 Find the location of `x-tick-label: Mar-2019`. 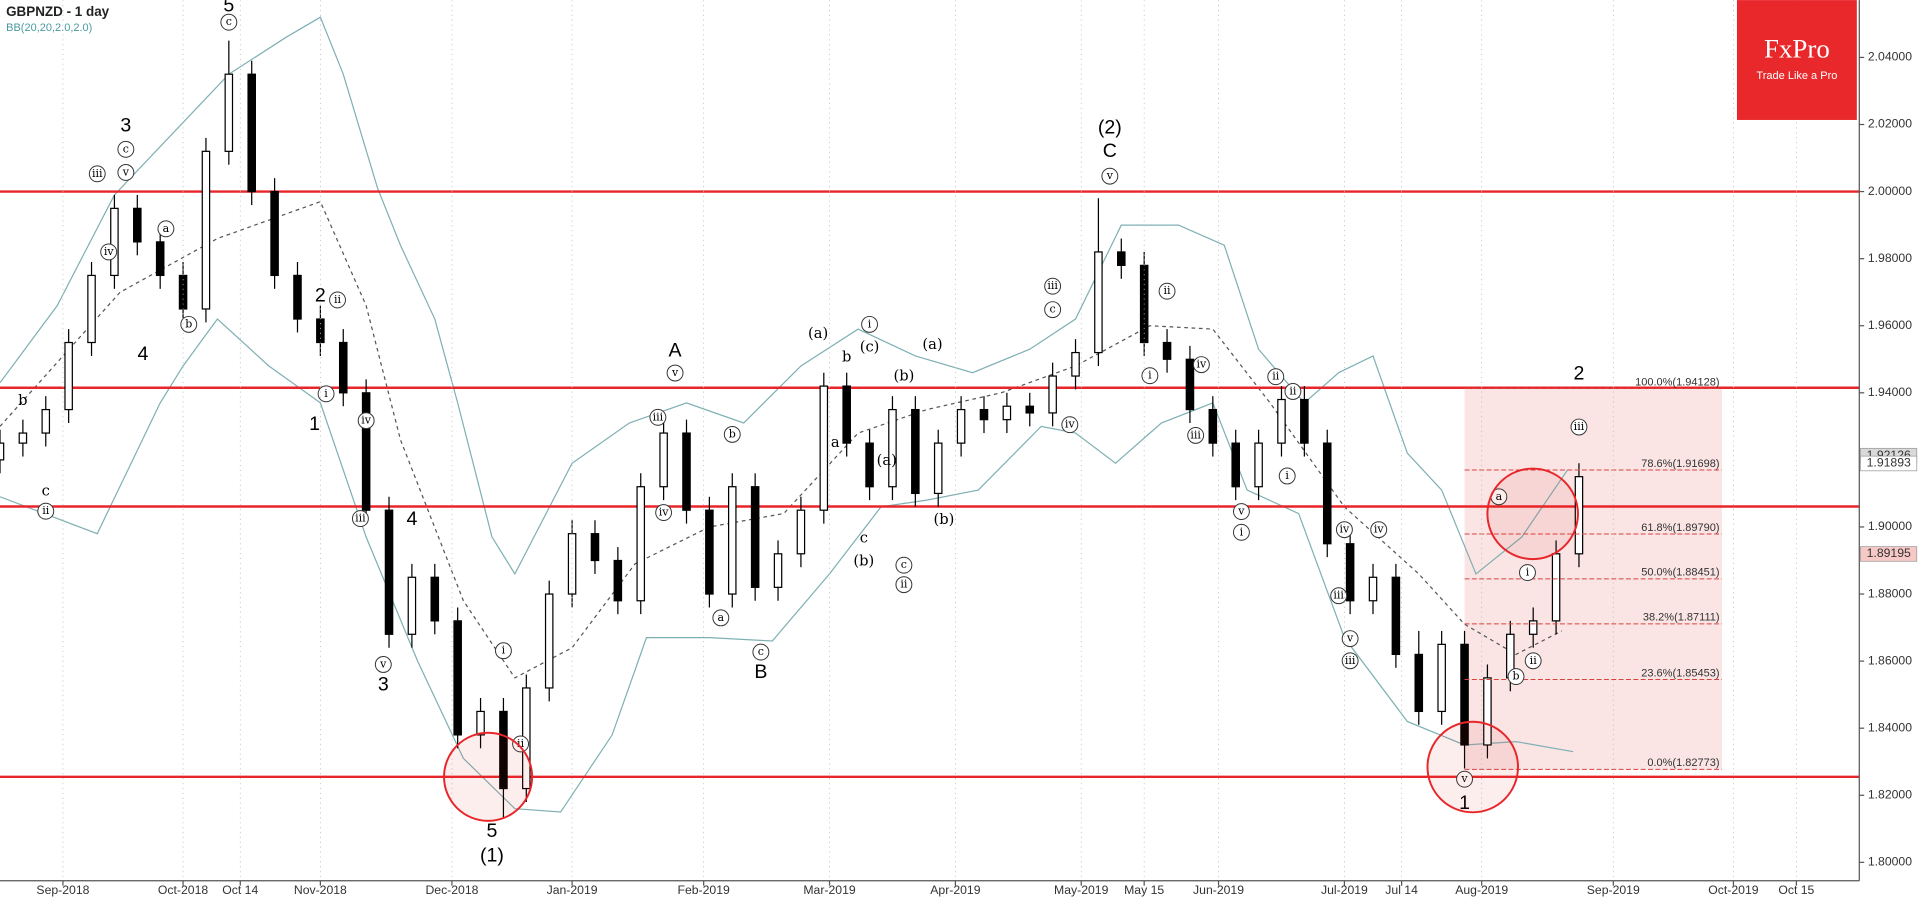

x-tick-label: Mar-2019 is located at coordinates (829, 890).